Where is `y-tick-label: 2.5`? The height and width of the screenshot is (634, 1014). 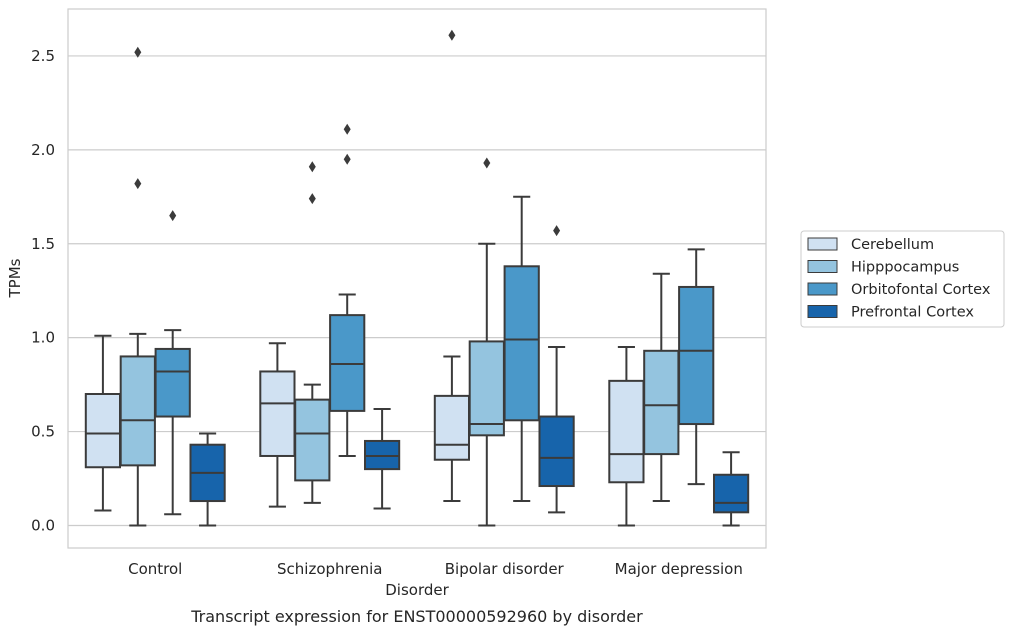 y-tick-label: 2.5 is located at coordinates (43, 56).